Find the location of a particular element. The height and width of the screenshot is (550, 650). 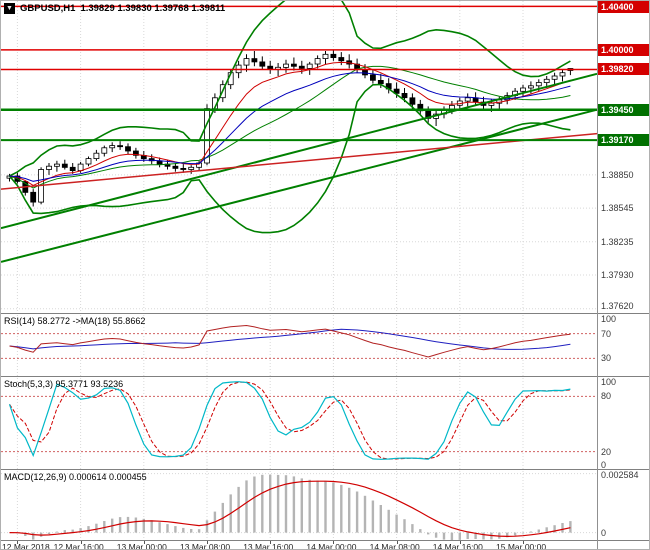

price-level-badge: 1.39170 is located at coordinates (623, 140).